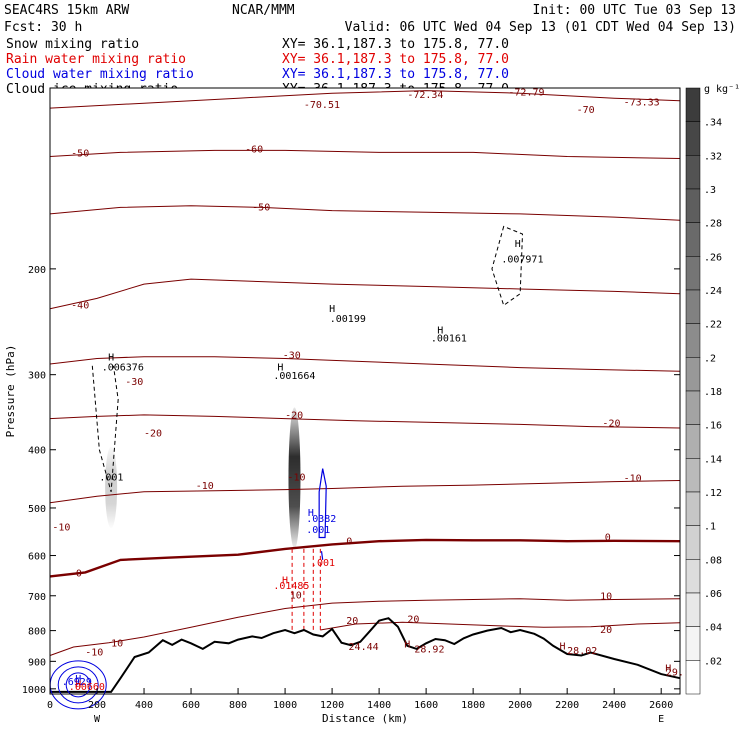  I want to click on colorbar-tick-label: .08, so click(713, 560).